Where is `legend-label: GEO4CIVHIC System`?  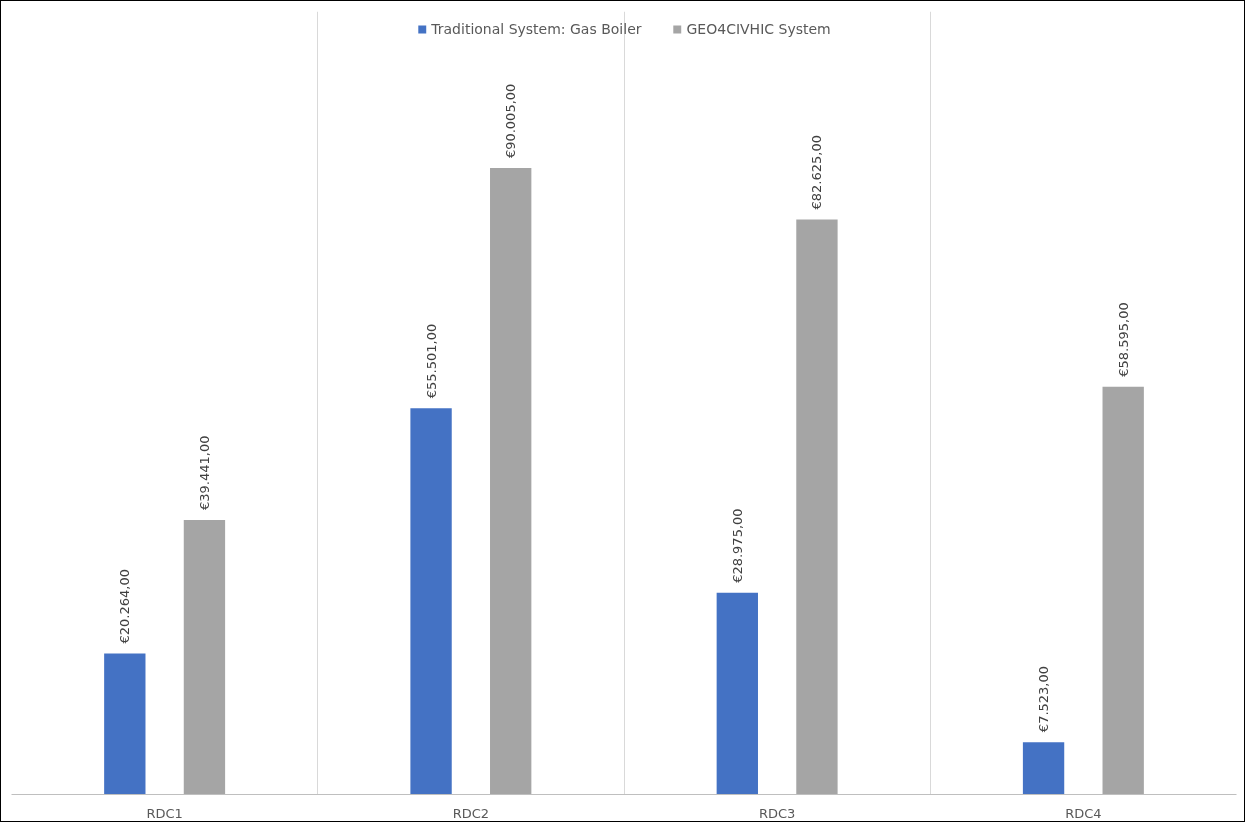
legend-label: GEO4CIVHIC System is located at coordinates (758, 29).